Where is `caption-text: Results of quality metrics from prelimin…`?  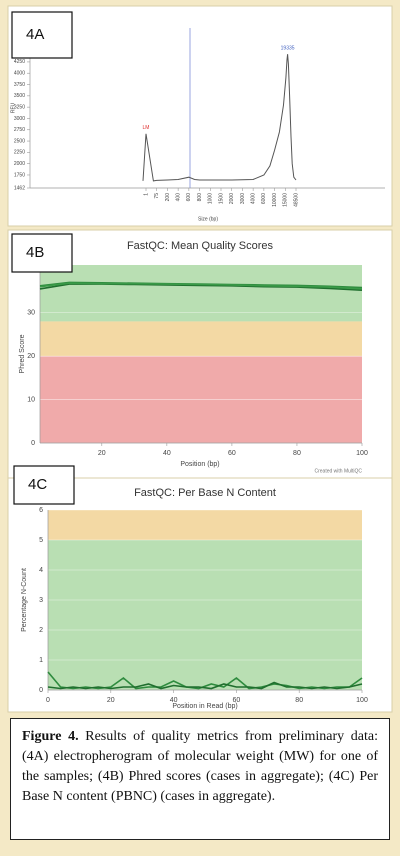 caption-text: Results of quality metrics from prelimin… is located at coordinates (200, 766).